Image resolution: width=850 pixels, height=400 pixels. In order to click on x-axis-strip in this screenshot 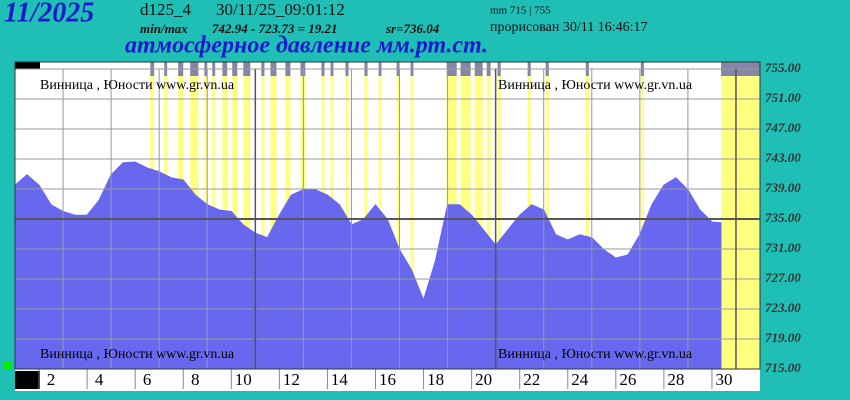, I will do `click(387, 380)`.